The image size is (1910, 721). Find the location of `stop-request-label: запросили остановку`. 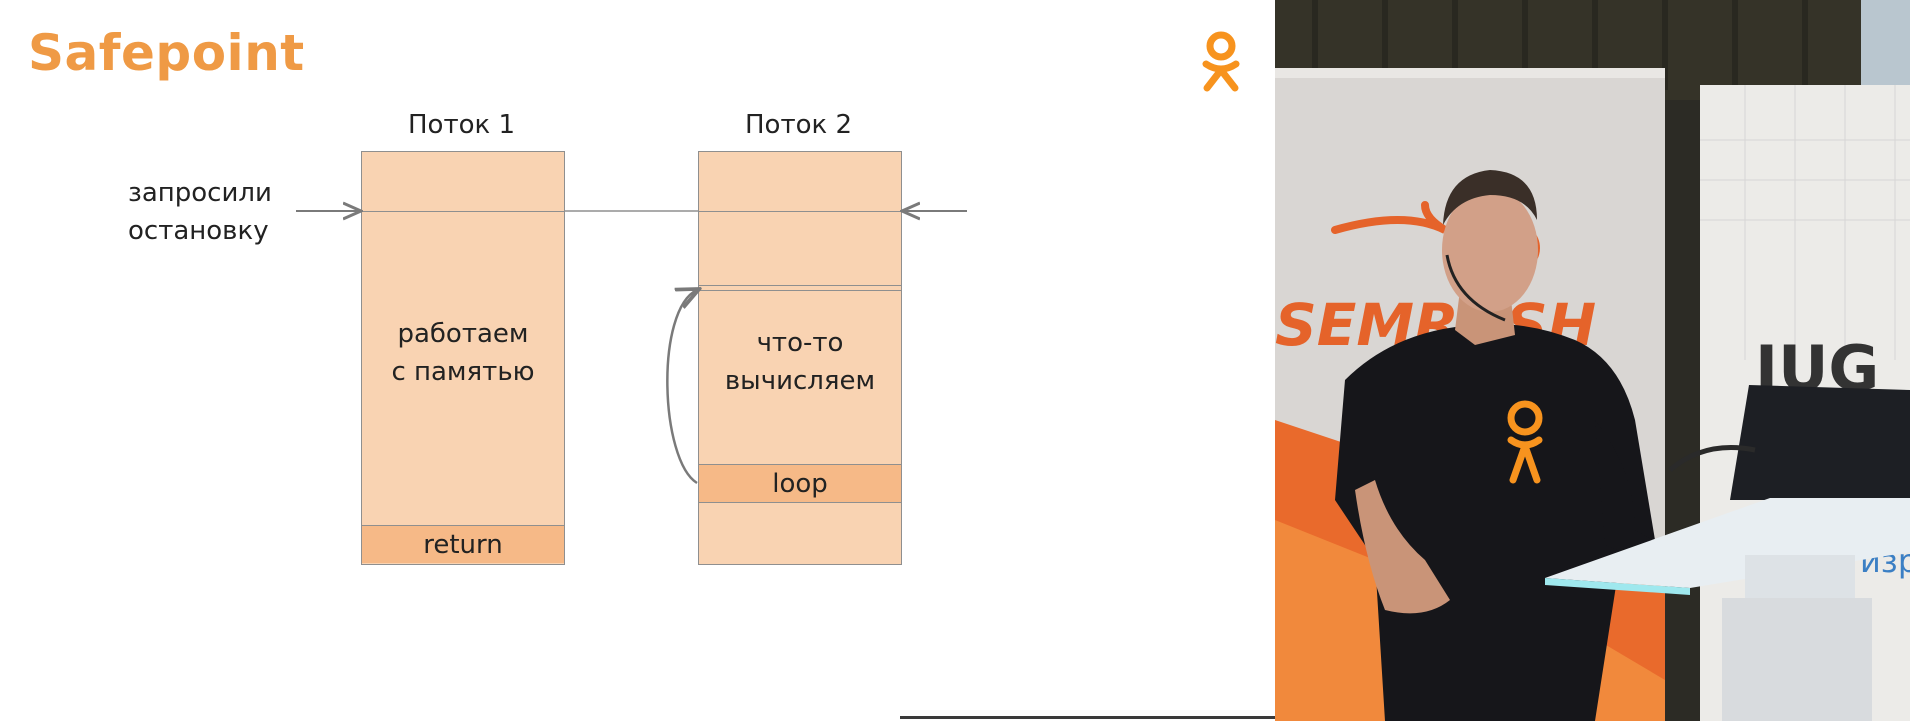

stop-request-label: запросили остановку is located at coordinates (200, 212).